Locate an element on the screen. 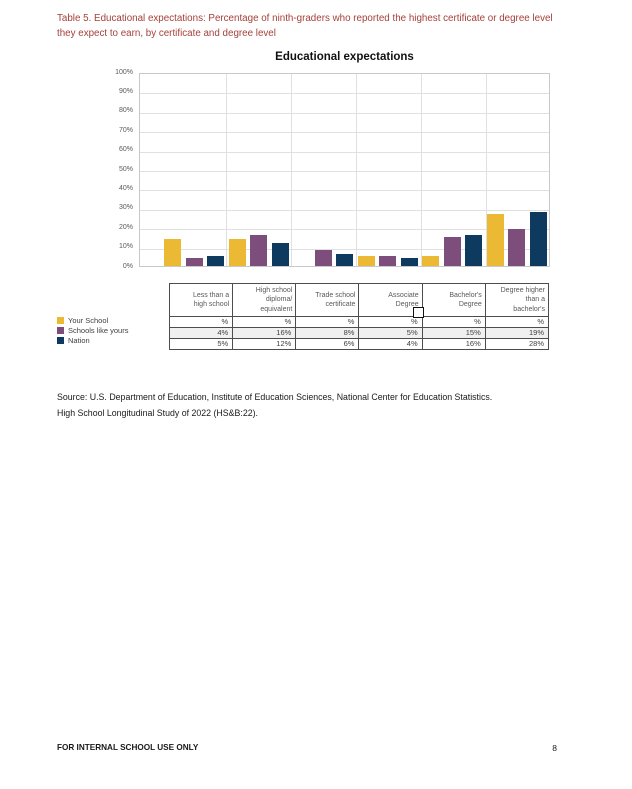 Image resolution: width=632 pixels, height=789 pixels. column-header: Degree higher than a bachelor's is located at coordinates (517, 300).